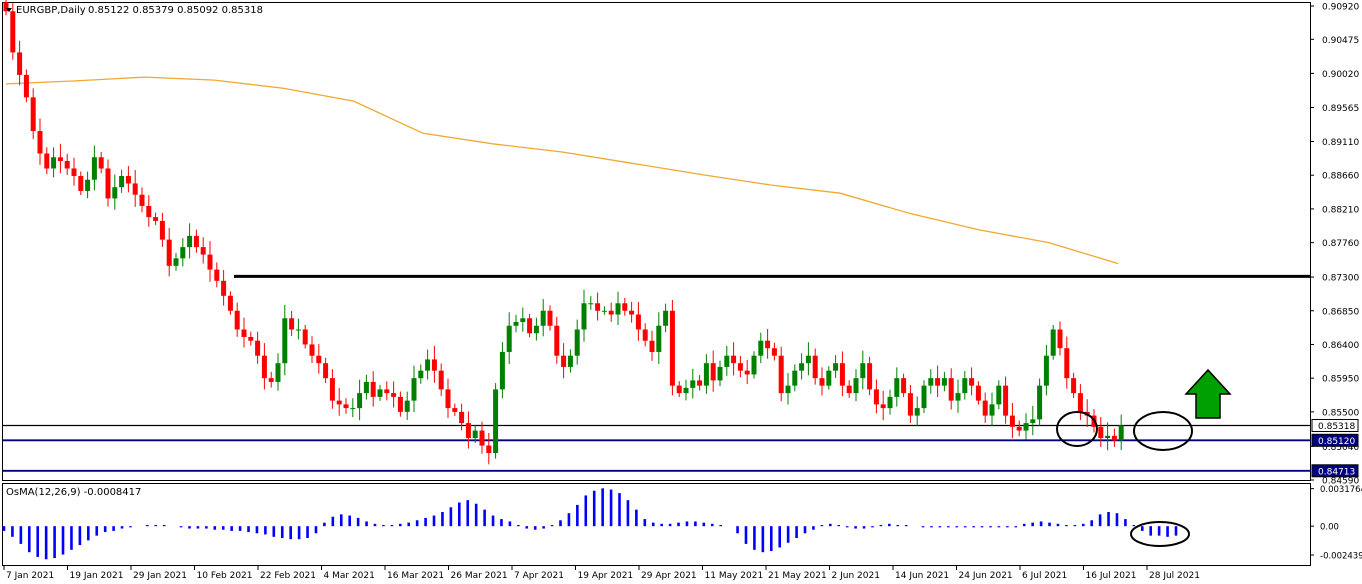 This screenshot has width=1362, height=584. I want to click on price-tag, so click(1335, 425).